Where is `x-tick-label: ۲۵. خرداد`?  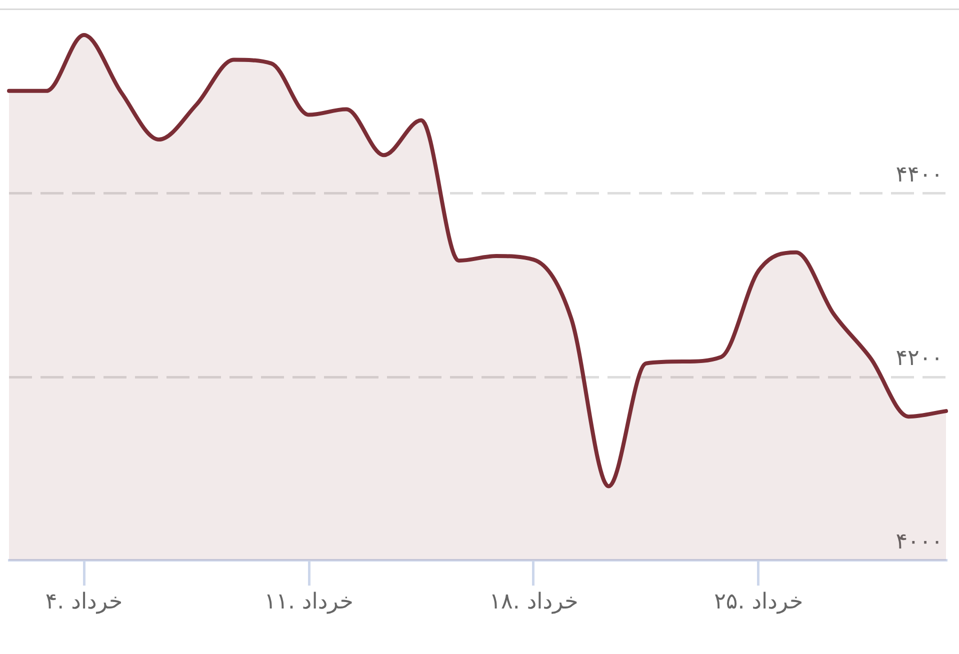
x-tick-label: ۲۵. خرداد is located at coordinates (759, 602).